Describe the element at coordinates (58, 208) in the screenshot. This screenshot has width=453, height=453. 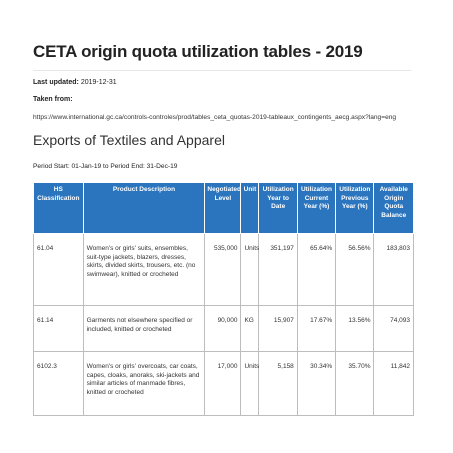
I see `header-hs-classification: HS Classification` at that location.